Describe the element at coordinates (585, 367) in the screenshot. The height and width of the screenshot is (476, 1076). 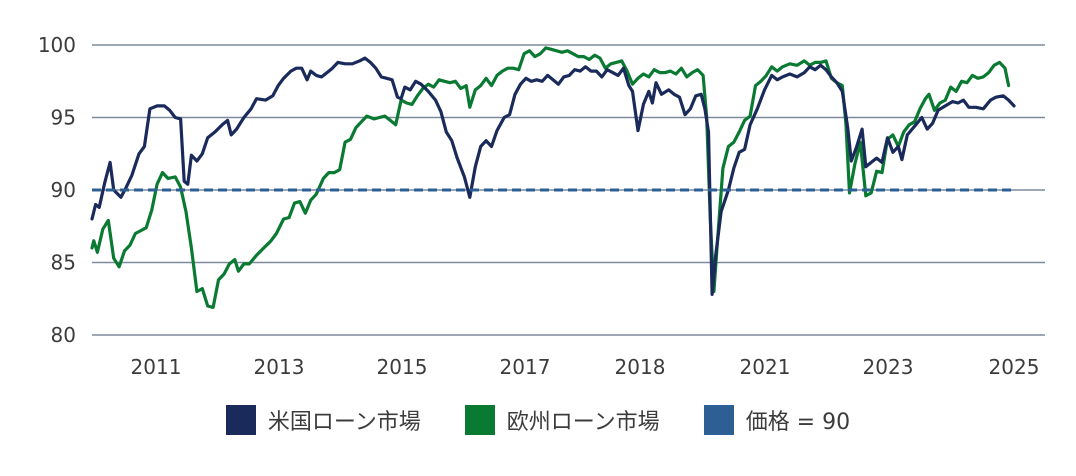
I see `x-axis-ticks: 2011 2013 2015 2017 2018 2021 2023 2025` at that location.